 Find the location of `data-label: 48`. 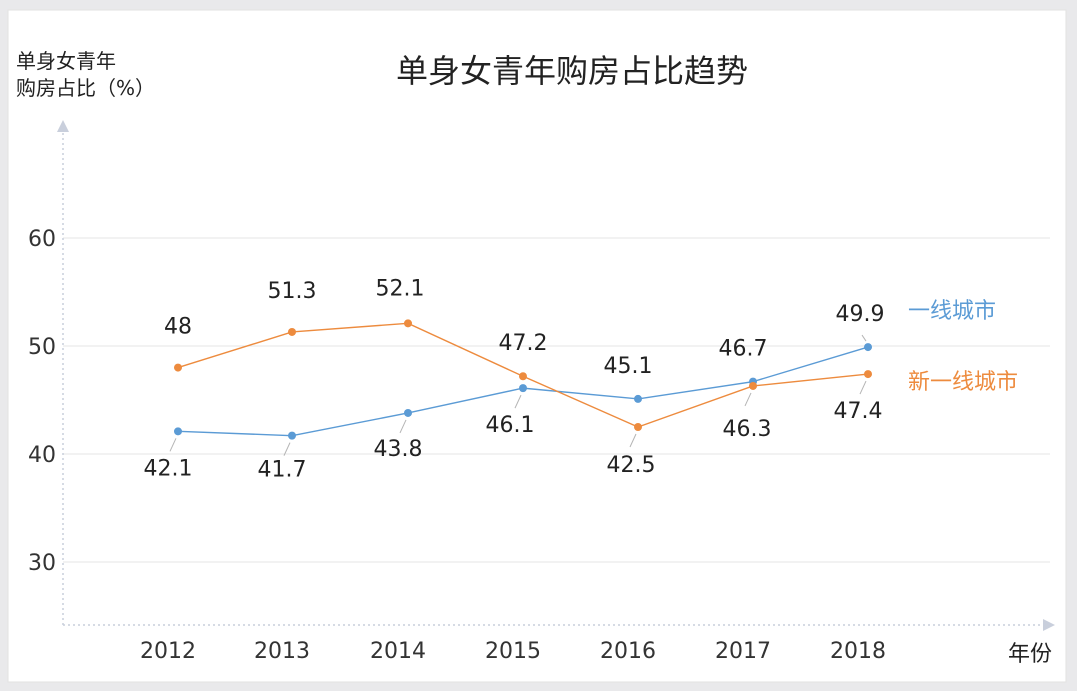

data-label: 48 is located at coordinates (178, 327).